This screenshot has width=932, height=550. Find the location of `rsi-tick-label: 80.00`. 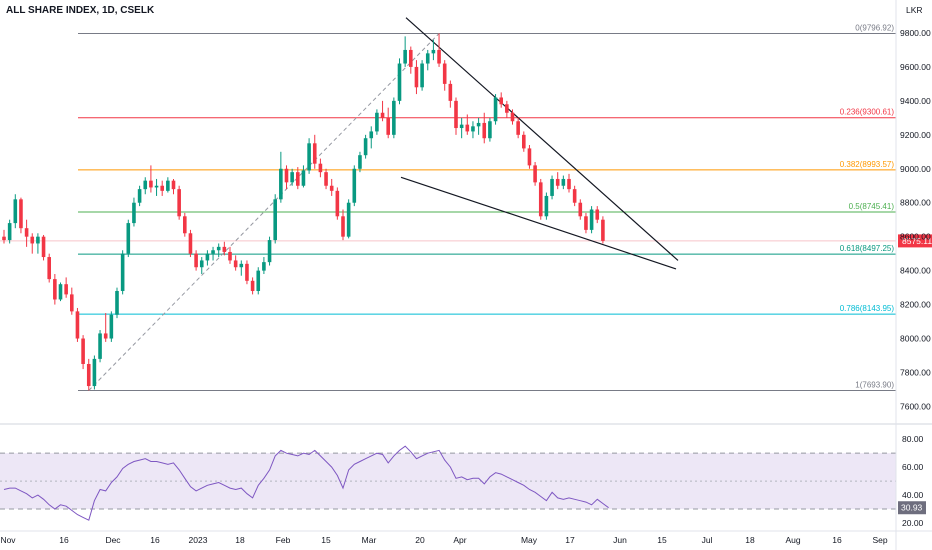

rsi-tick-label: 80.00 is located at coordinates (913, 439).